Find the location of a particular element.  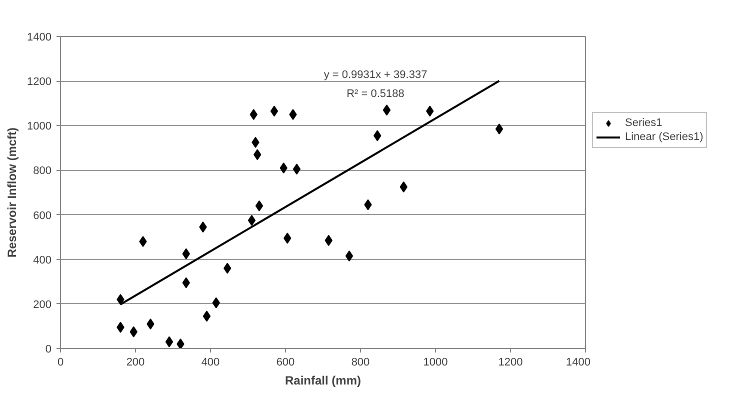

y-tick-label: 200 is located at coordinates (42, 304).